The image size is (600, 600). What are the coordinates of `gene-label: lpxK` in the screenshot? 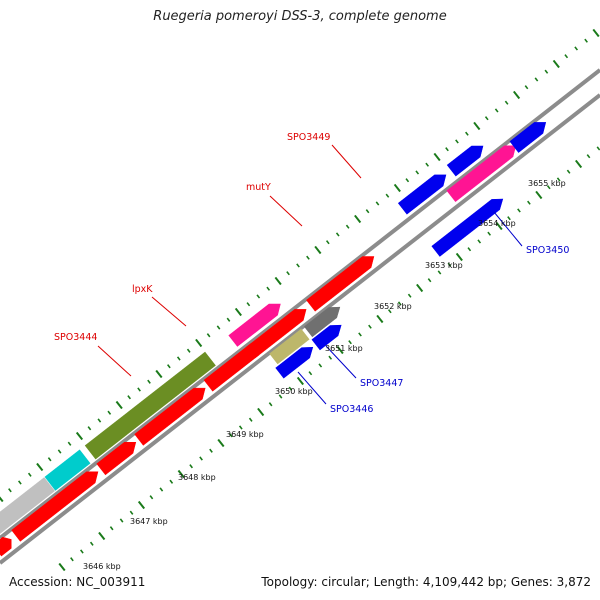 It's located at (142, 289).